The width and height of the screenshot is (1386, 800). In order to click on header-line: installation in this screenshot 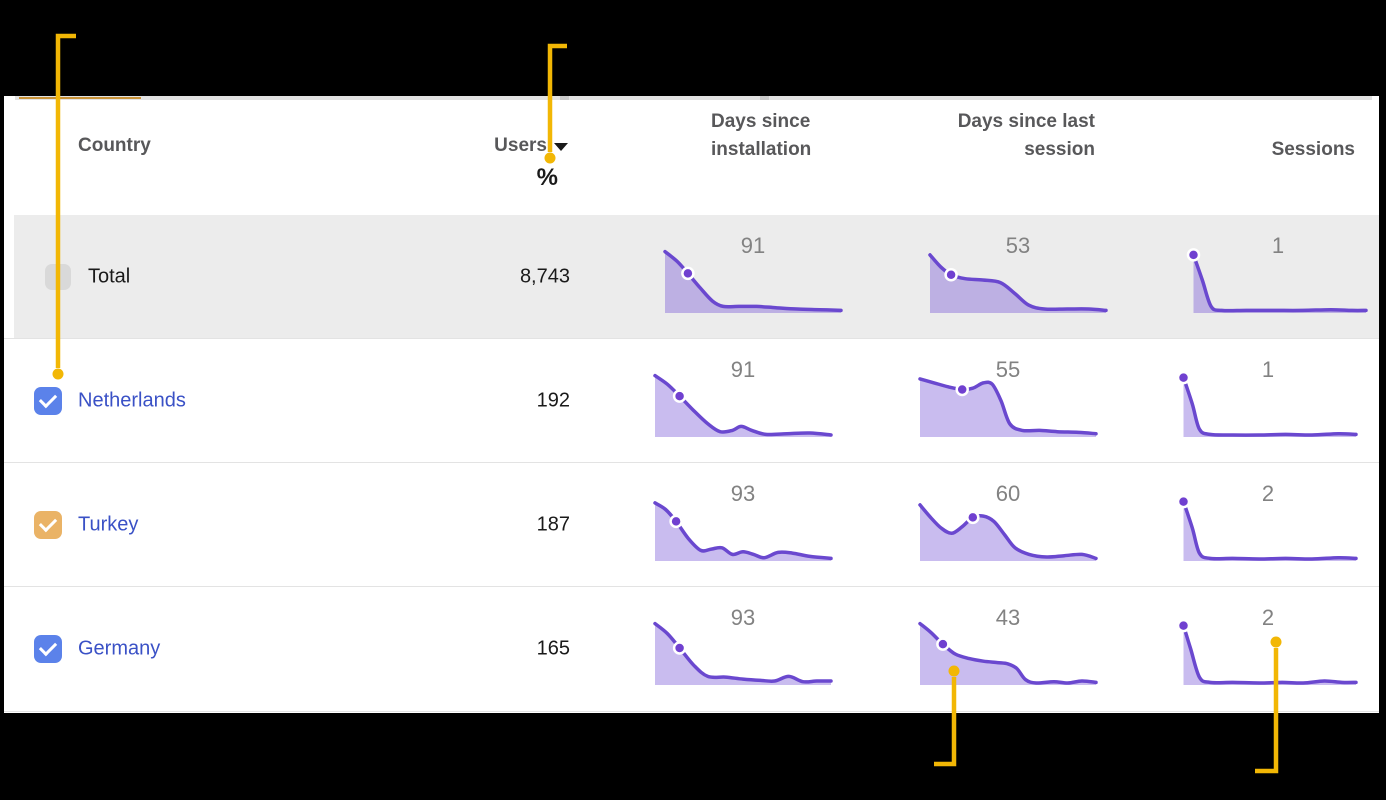, I will do `click(761, 149)`.